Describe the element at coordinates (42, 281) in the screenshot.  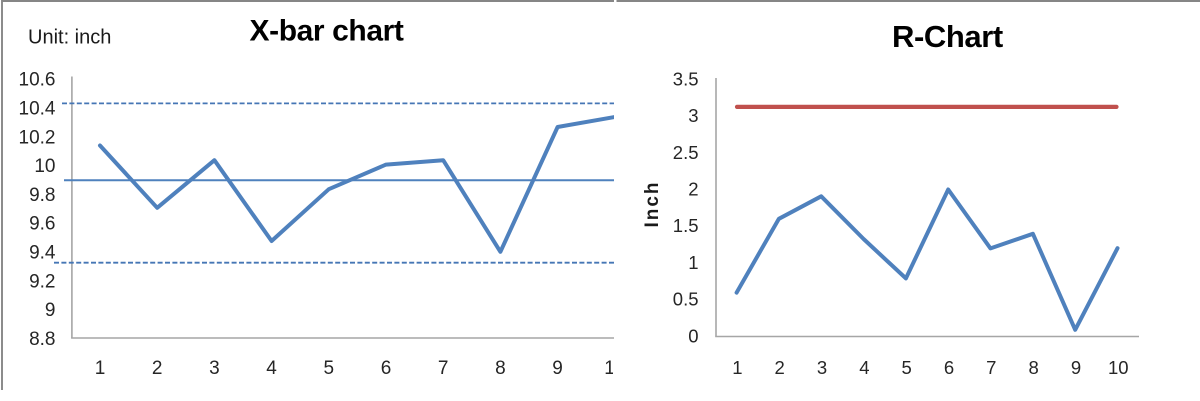
I see `svg-text: 9.2` at that location.